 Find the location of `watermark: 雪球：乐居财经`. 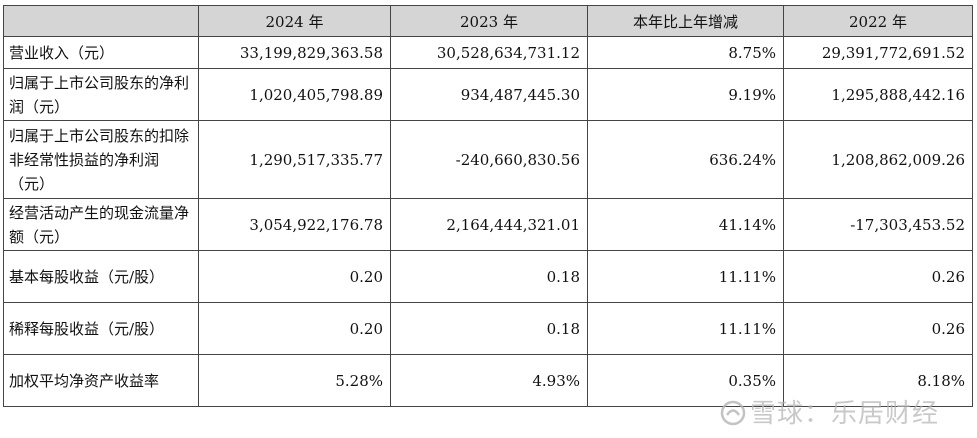

watermark: 雪球：乐居财经 is located at coordinates (829, 413).